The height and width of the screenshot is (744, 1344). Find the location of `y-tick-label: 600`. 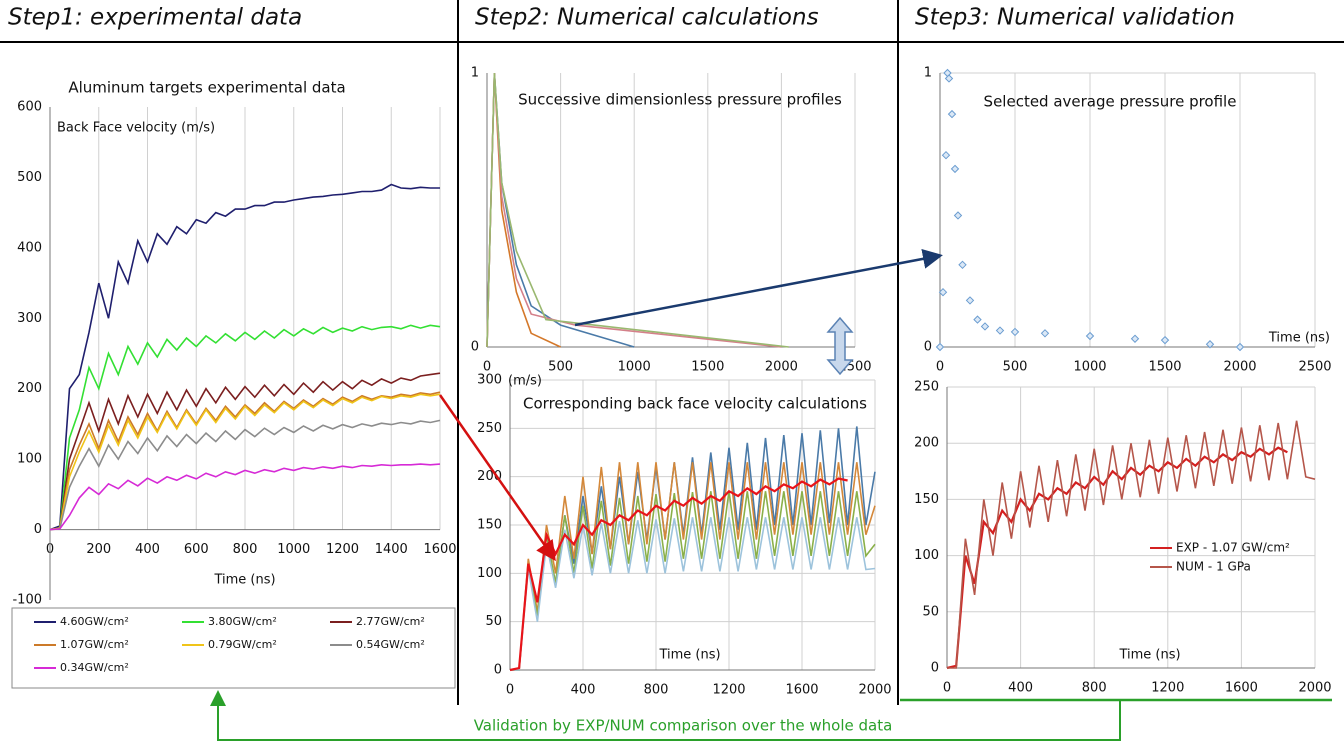

y-tick-label: 600 is located at coordinates (29, 107).